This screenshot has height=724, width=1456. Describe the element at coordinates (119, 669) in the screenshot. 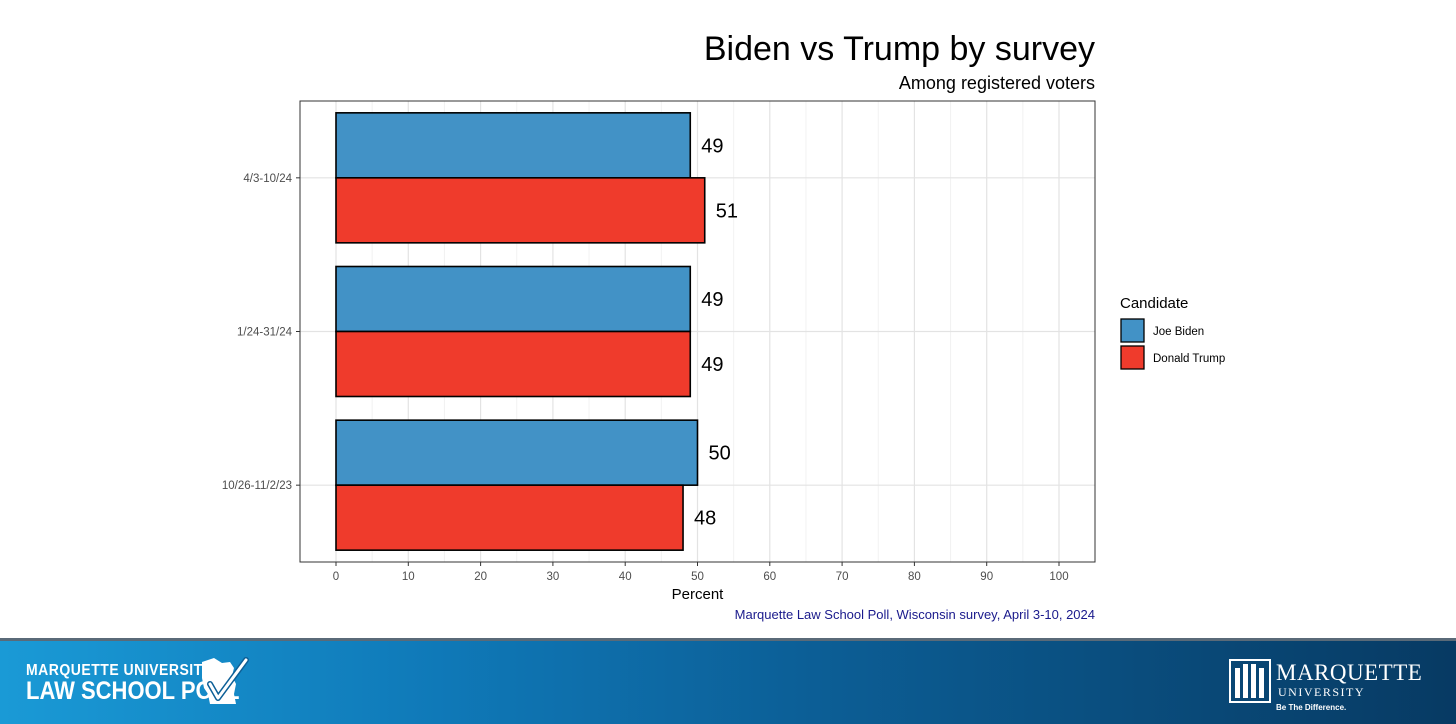

I see `logo-line-1: MARQUETTE UNIVERSITY` at that location.